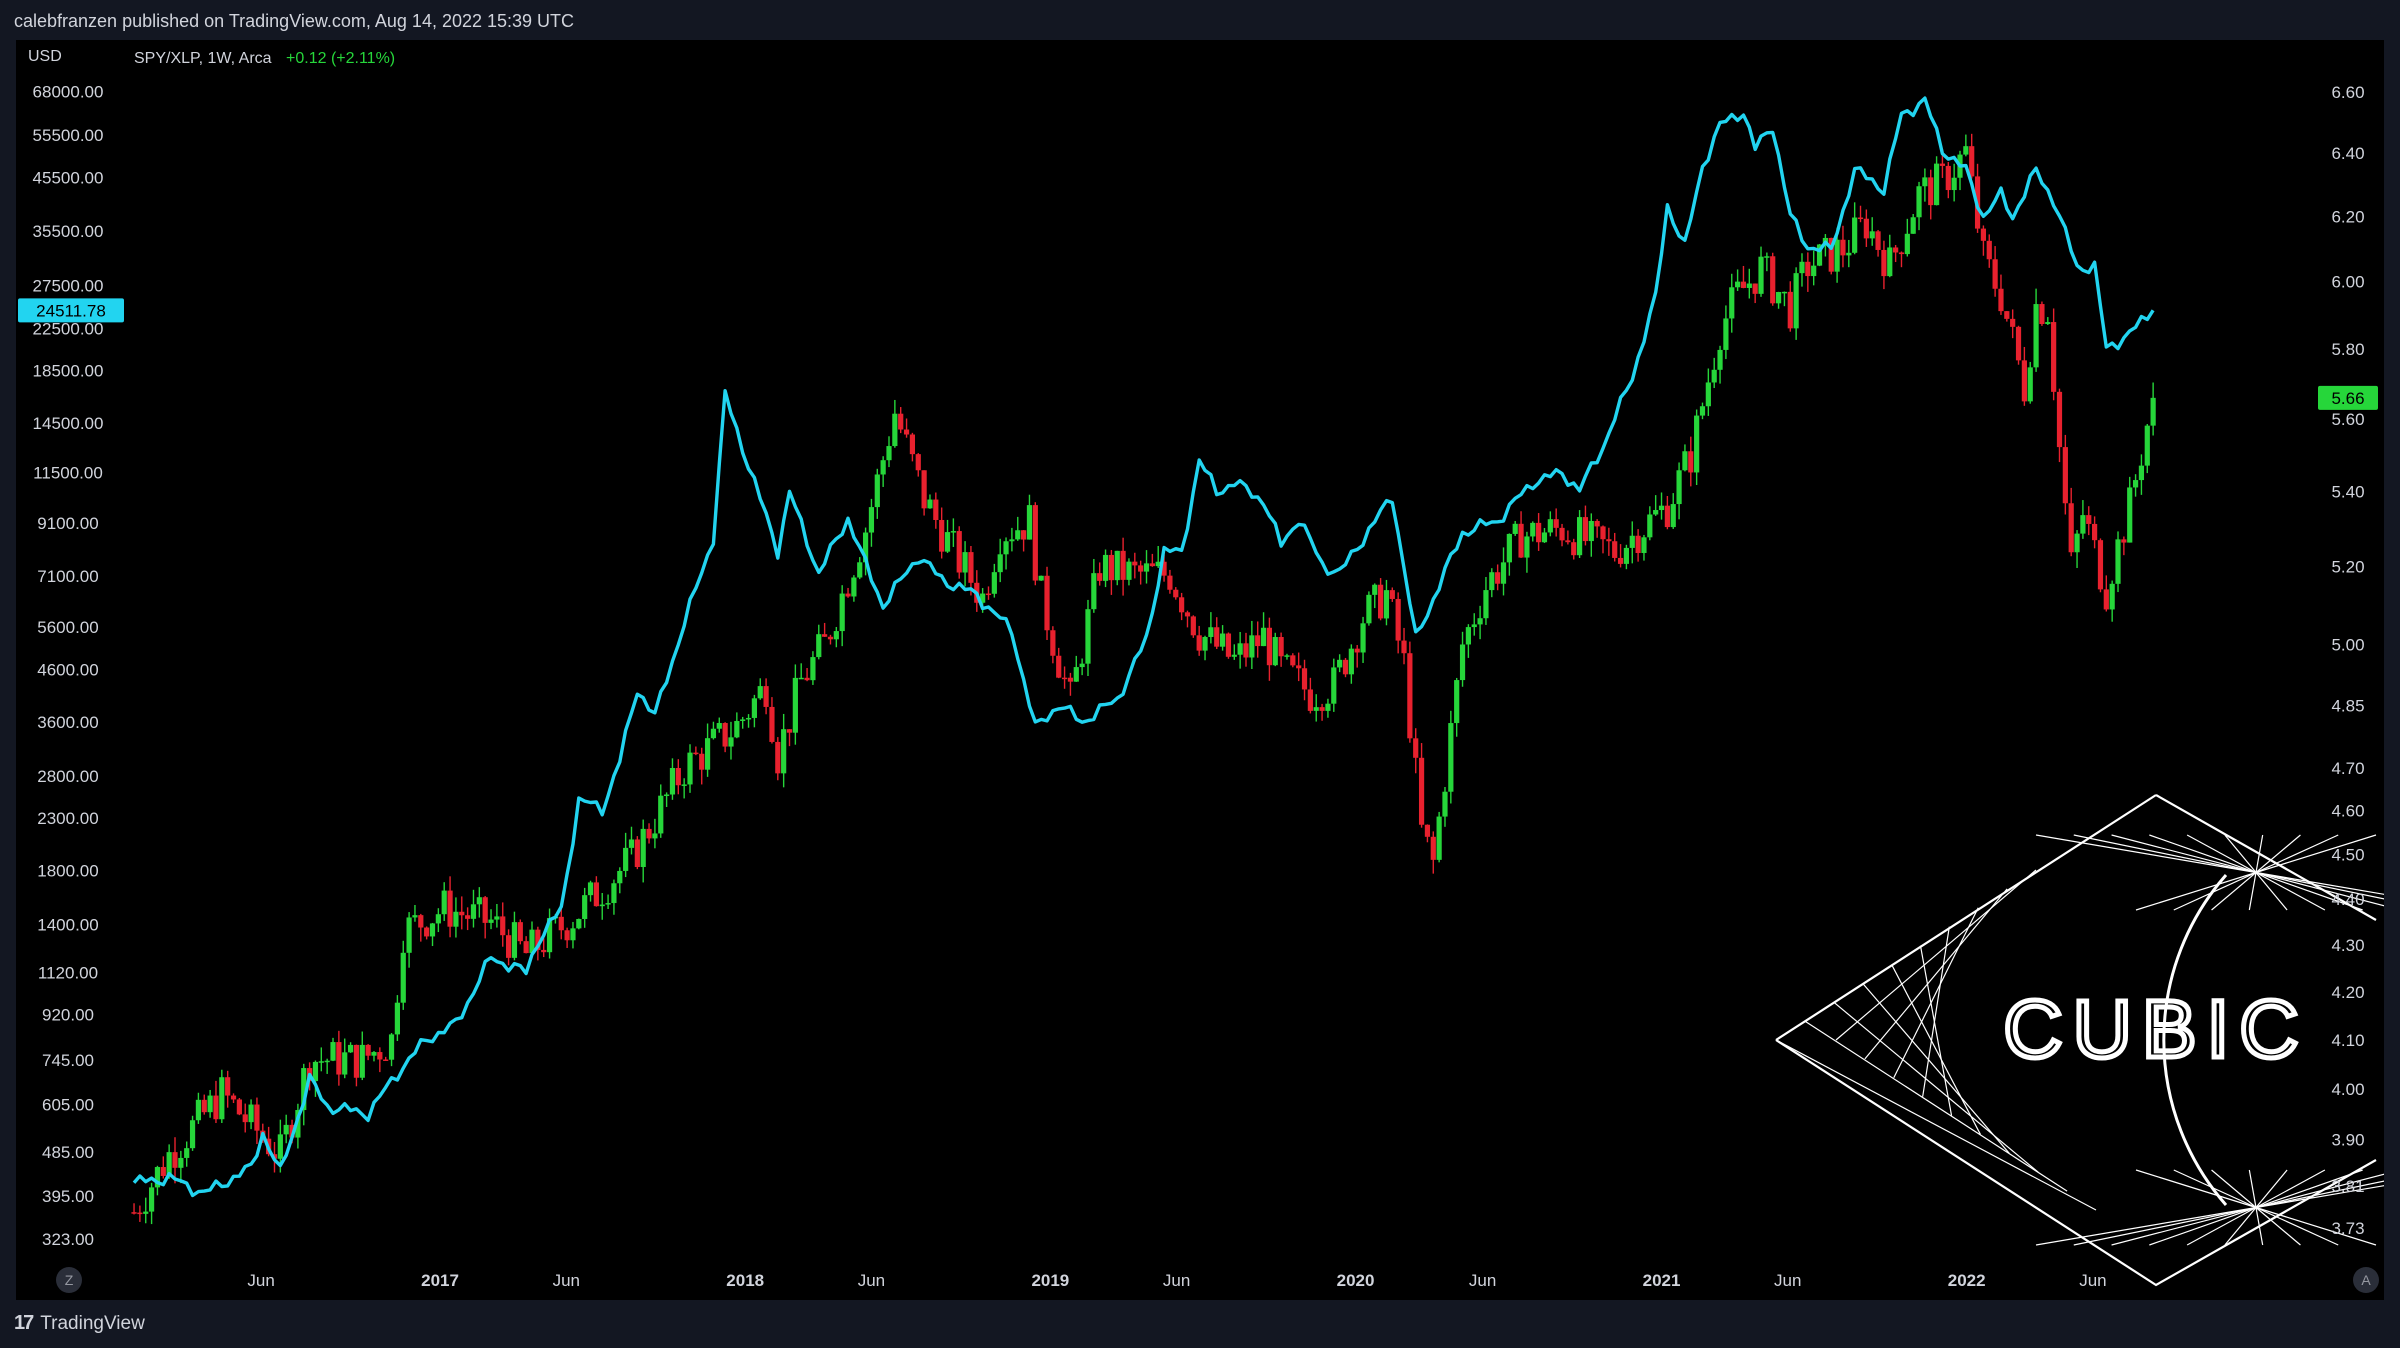 The width and height of the screenshot is (2400, 1348). I want to click on auto-scale-button: A, so click(2366, 1280).